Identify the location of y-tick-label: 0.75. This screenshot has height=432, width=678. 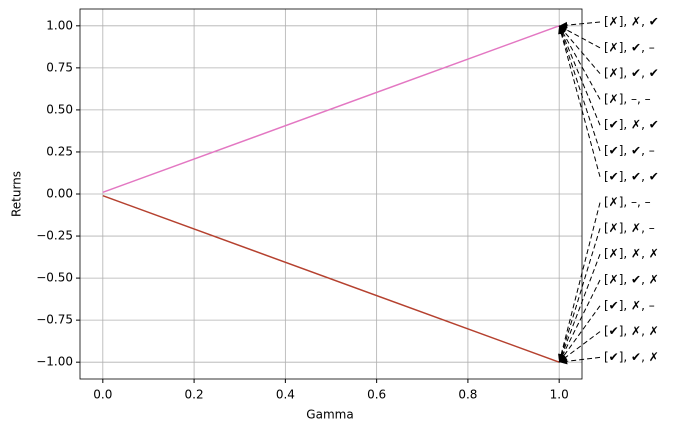
(59, 67).